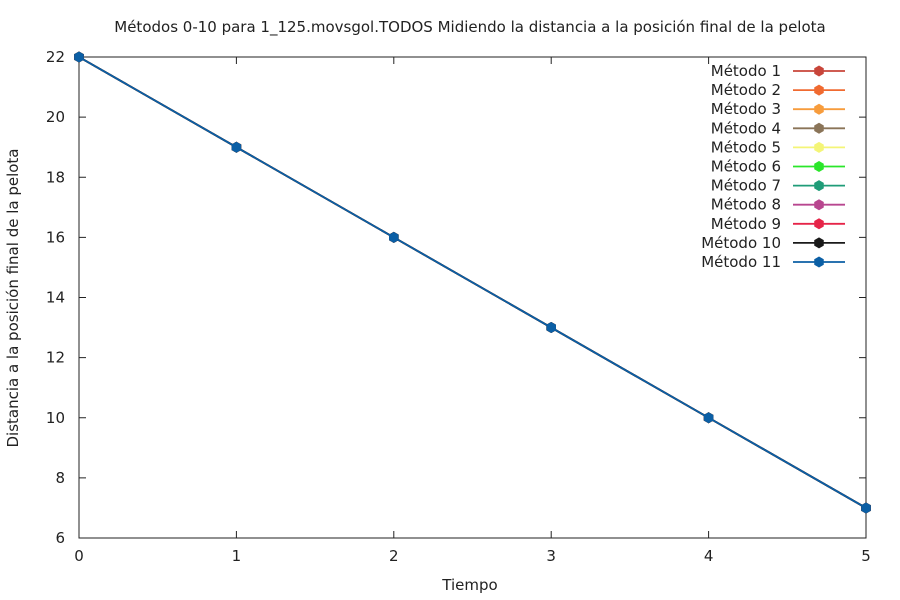 The width and height of the screenshot is (900, 600). I want to click on legend-label: Método 9, so click(746, 224).